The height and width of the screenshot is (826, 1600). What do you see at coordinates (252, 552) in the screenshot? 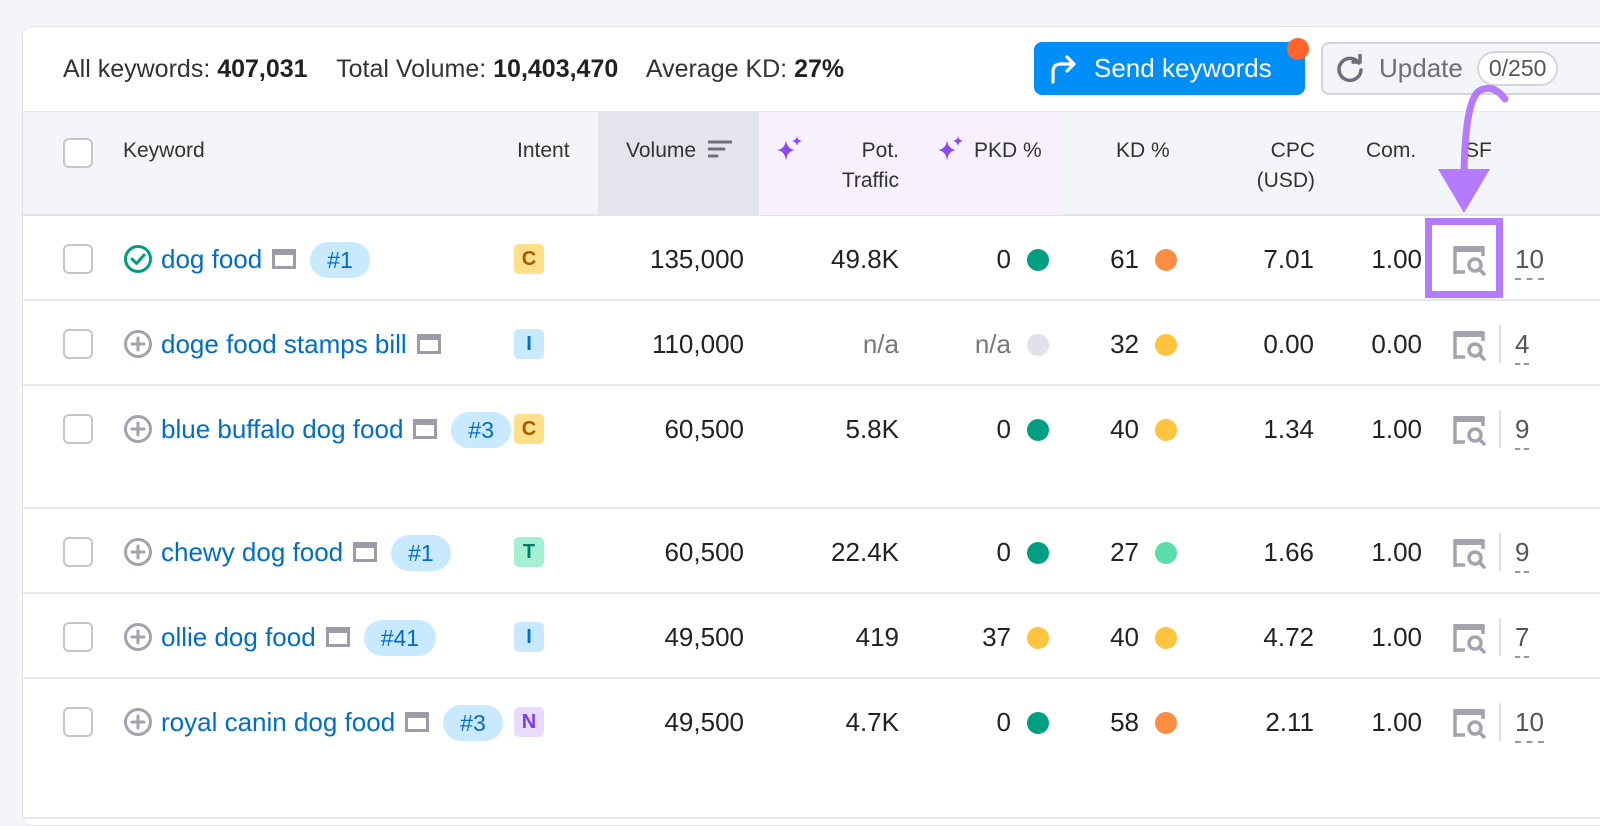
I see `keyword-link: chewy dog food` at bounding box center [252, 552].